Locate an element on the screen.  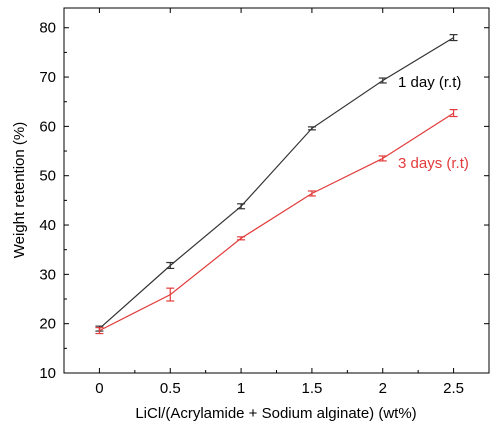
y-tick-label: 30 is located at coordinates (47, 274).